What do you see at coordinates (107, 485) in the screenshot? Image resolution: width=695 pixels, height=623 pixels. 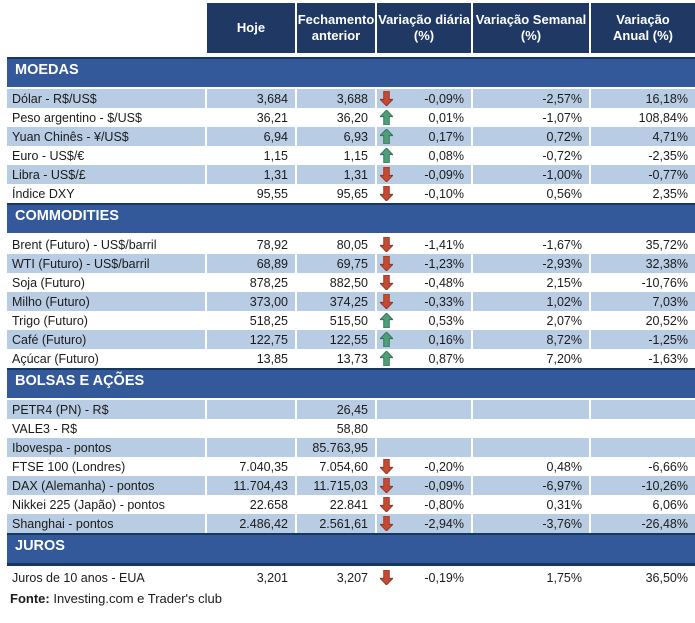 I see `cell-label: DAX (Alemanha) - pontos` at bounding box center [107, 485].